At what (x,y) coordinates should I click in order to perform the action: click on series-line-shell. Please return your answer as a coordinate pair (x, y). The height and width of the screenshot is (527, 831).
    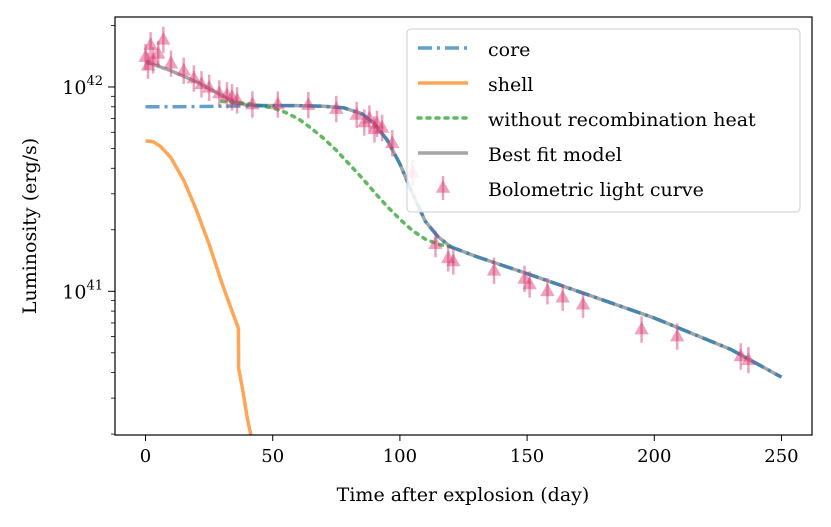
    Looking at the image, I should click on (199, 287).